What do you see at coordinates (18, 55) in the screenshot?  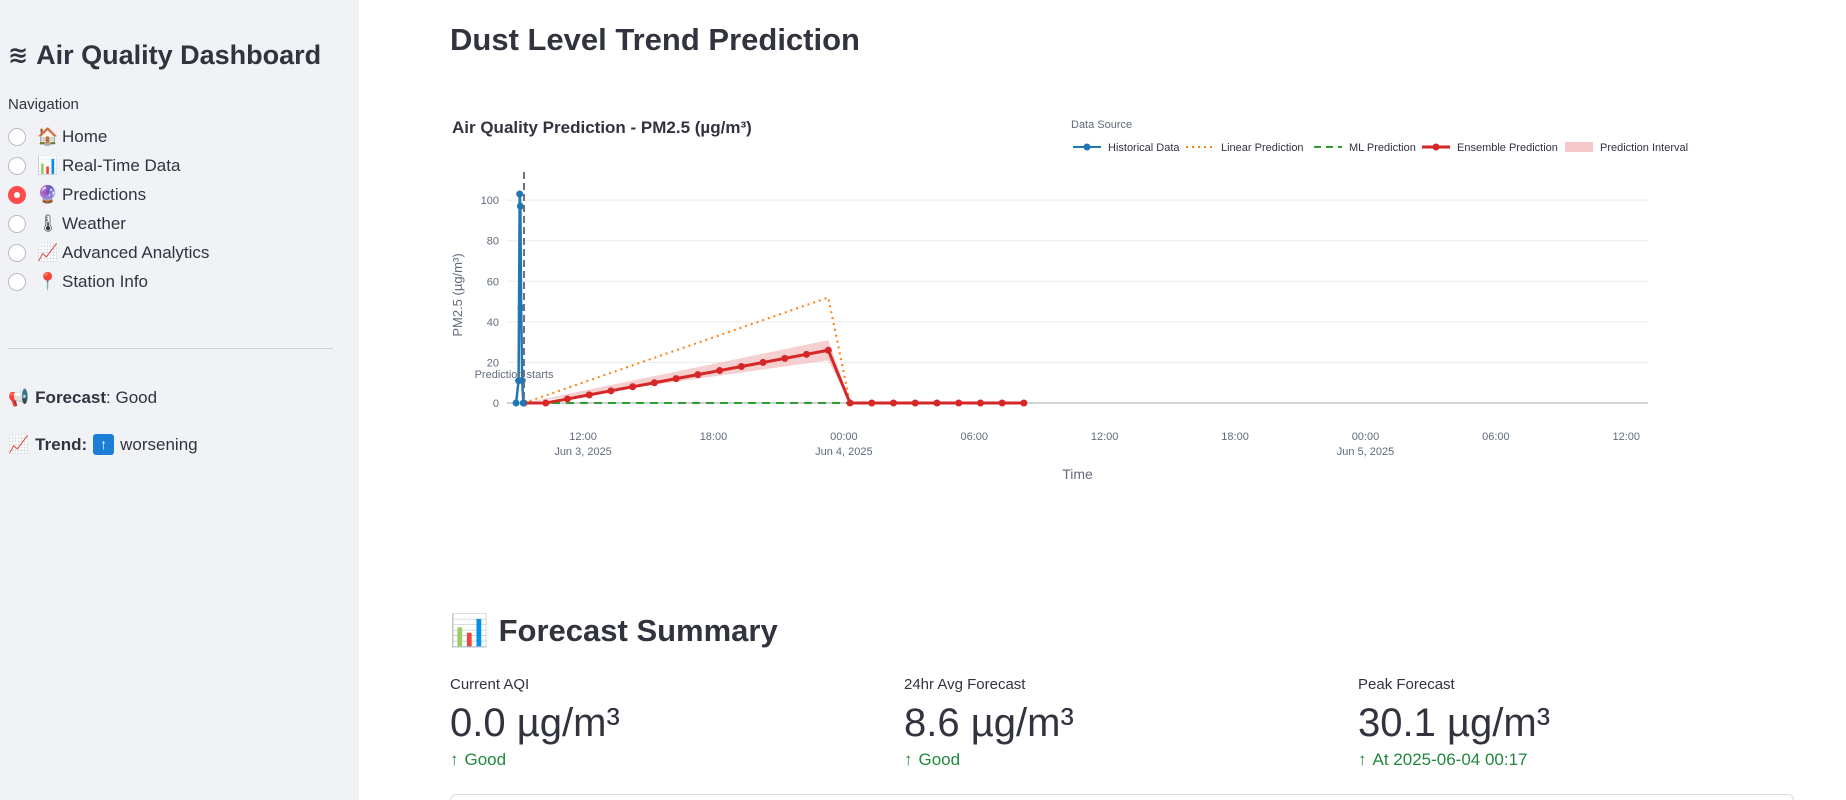 I see `waves-icon: ≋` at bounding box center [18, 55].